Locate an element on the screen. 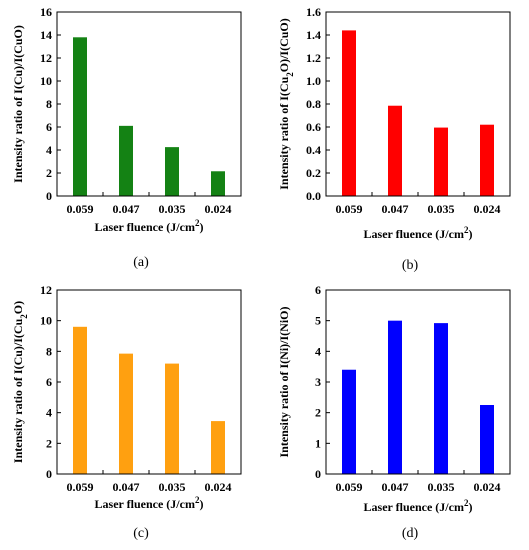 Image resolution: width=529 pixels, height=550 pixels. y-axis-label: Intensity ratio of I(Cu2O)/I(CuO) is located at coordinates (286, 104).